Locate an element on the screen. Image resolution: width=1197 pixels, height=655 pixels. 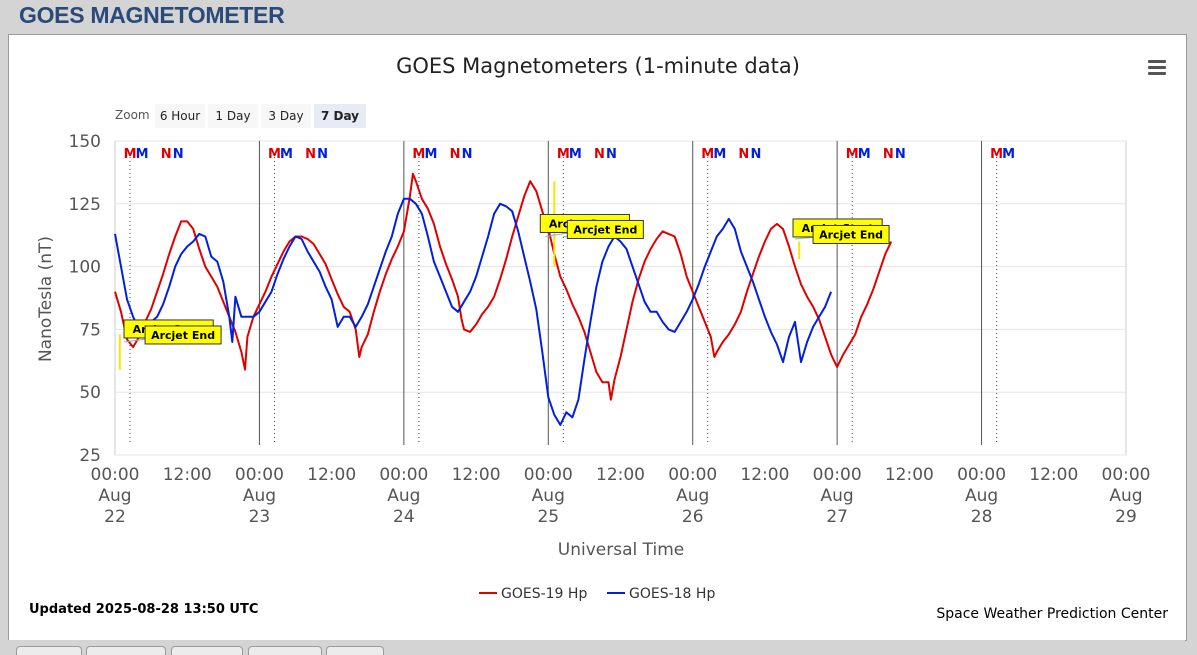
x-axis-label: Universal Time is located at coordinates (621, 550).